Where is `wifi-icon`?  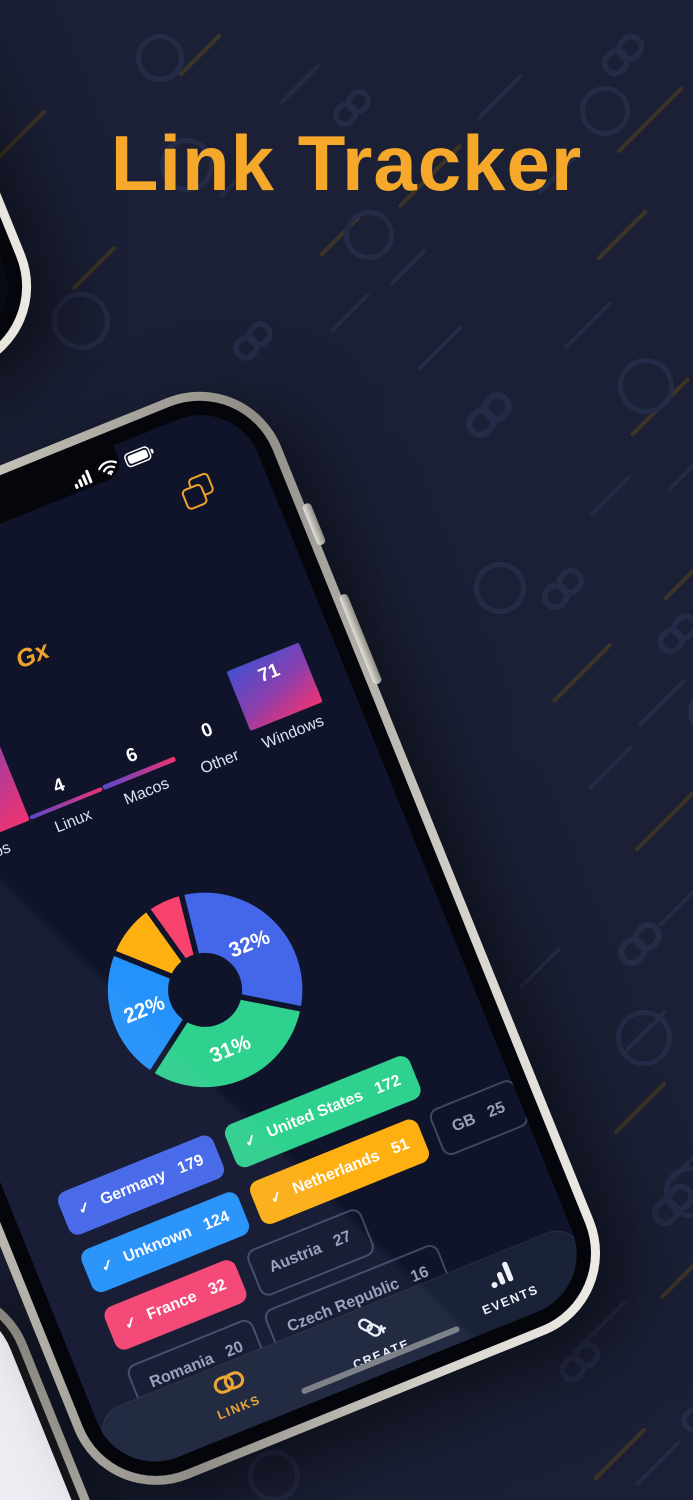
wifi-icon is located at coordinates (109, 470).